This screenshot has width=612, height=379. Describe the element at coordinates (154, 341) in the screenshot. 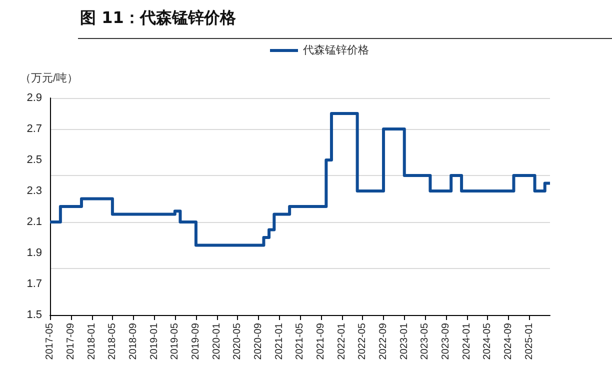

I see `x-tick-label: 2019-01` at that location.